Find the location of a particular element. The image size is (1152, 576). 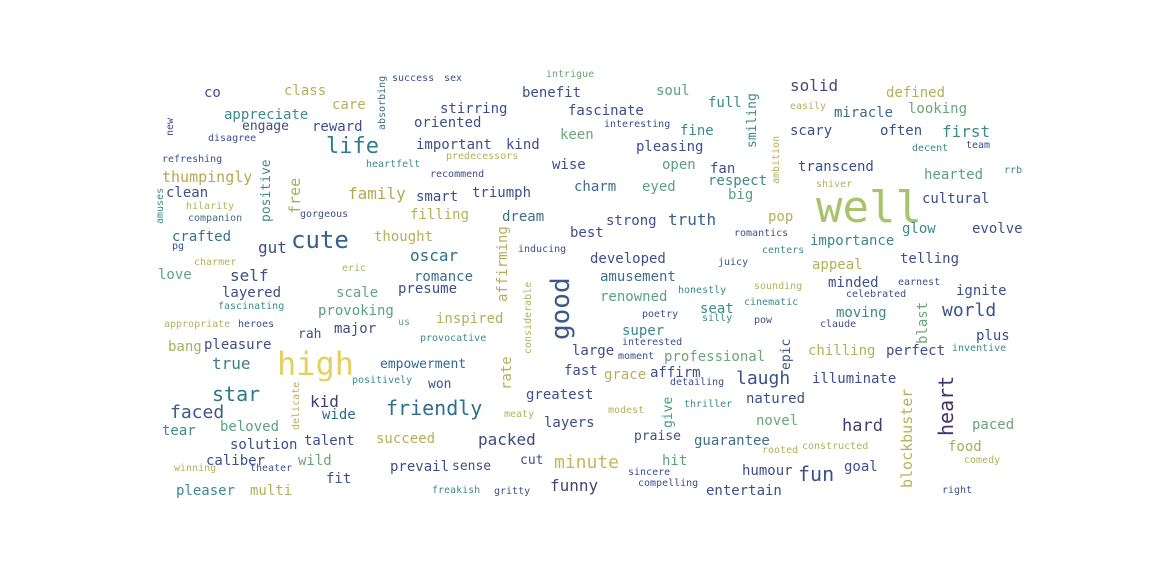

word-good: good is located at coordinates (561, 308).